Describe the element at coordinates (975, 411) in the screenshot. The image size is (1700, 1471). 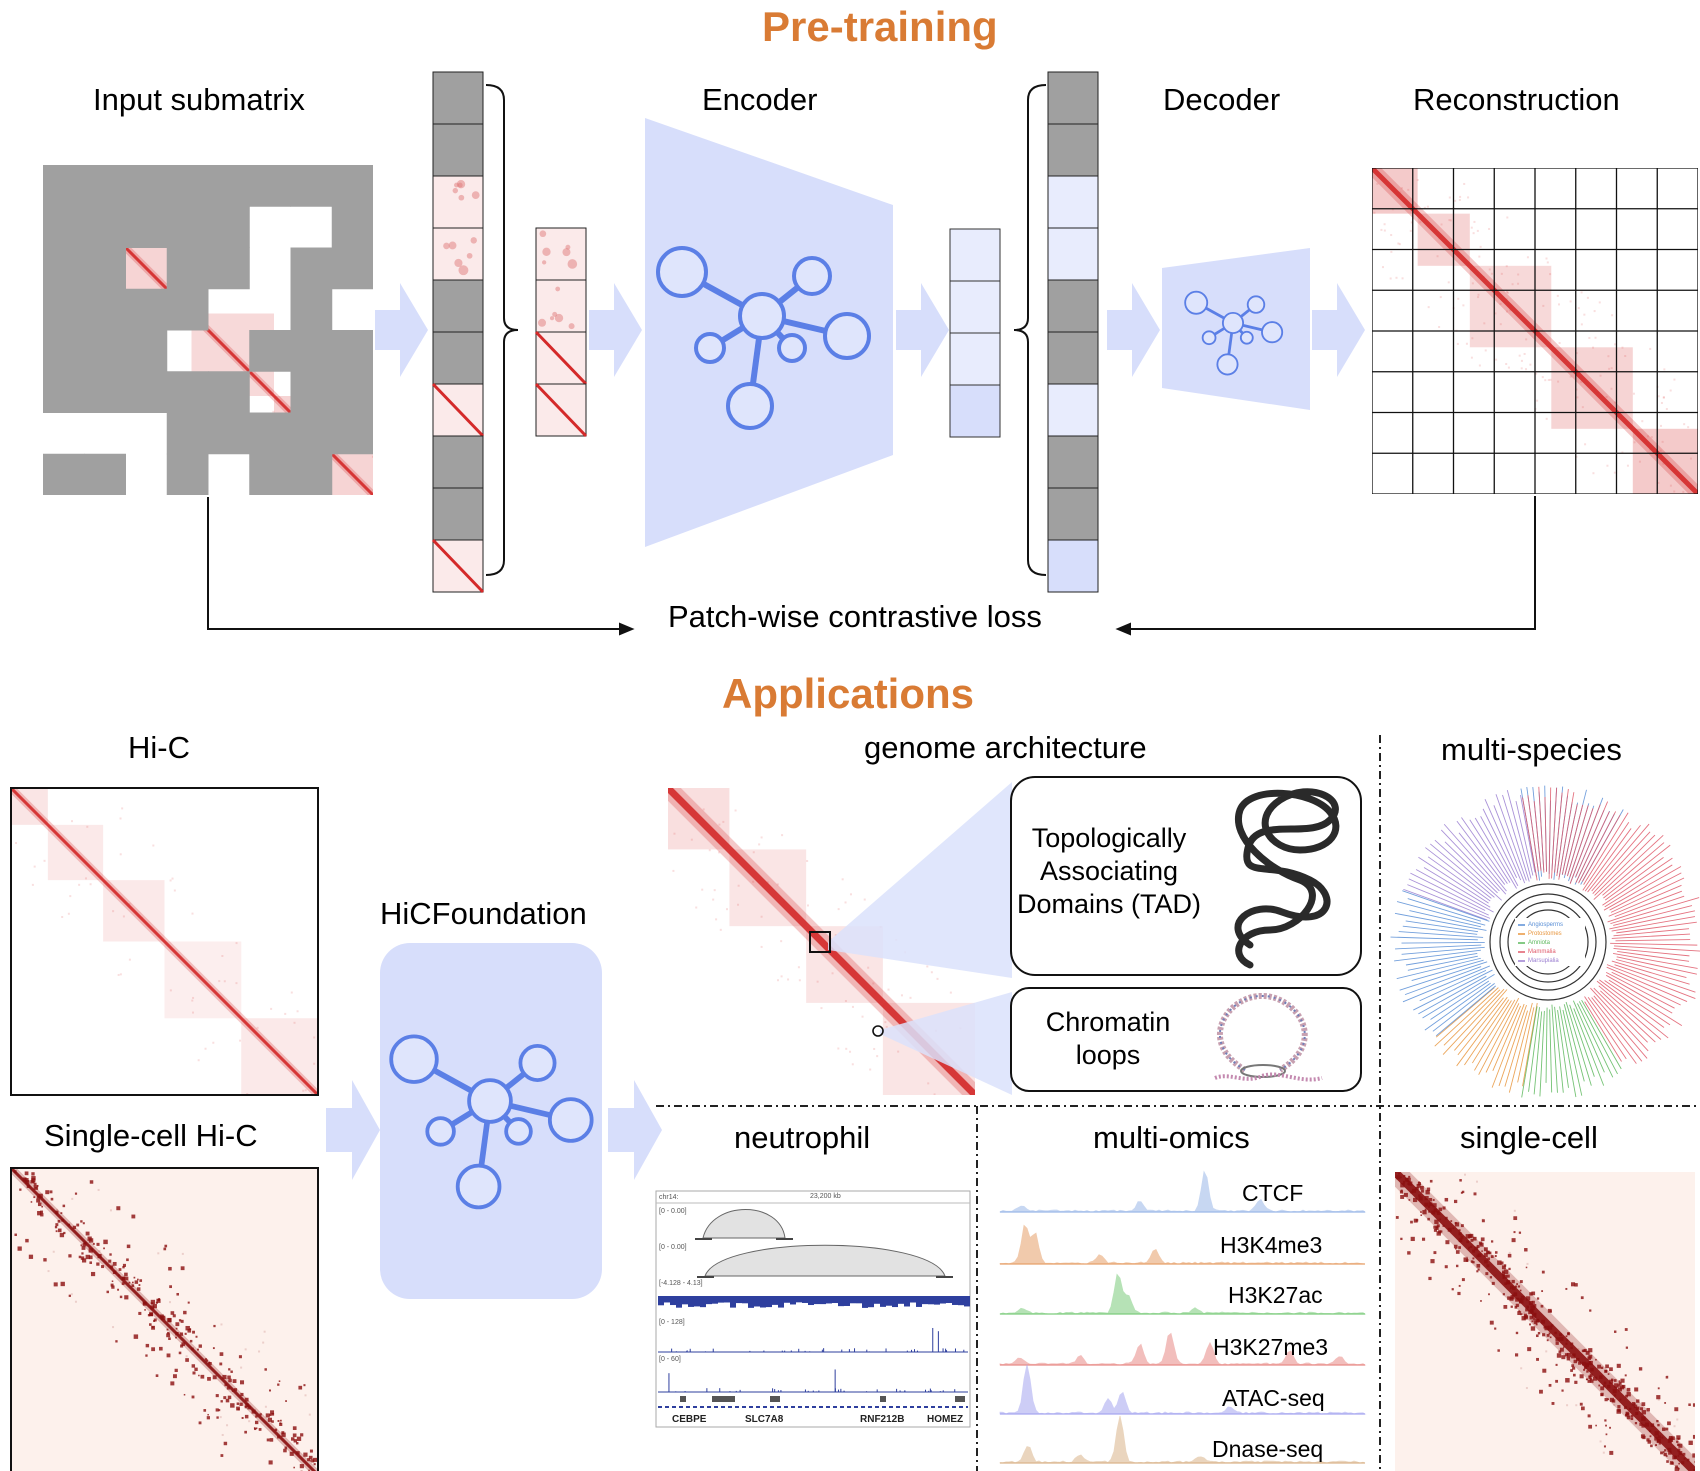
I see `embedding-token` at that location.